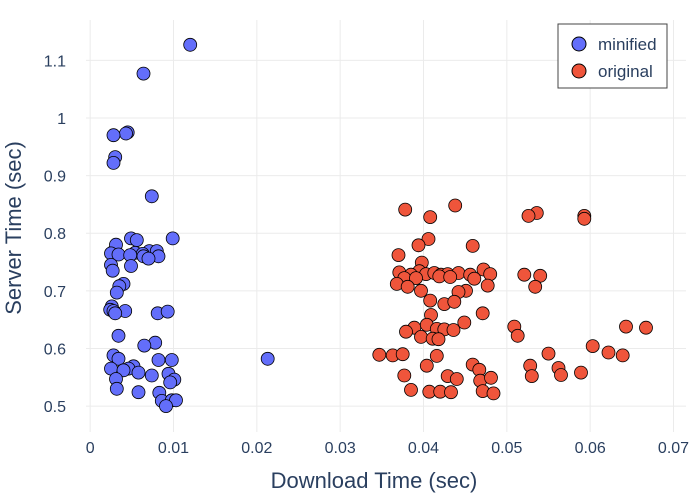 The width and height of the screenshot is (700, 500). Describe the element at coordinates (90, 448) in the screenshot. I see `x-tick-label: 0` at that location.